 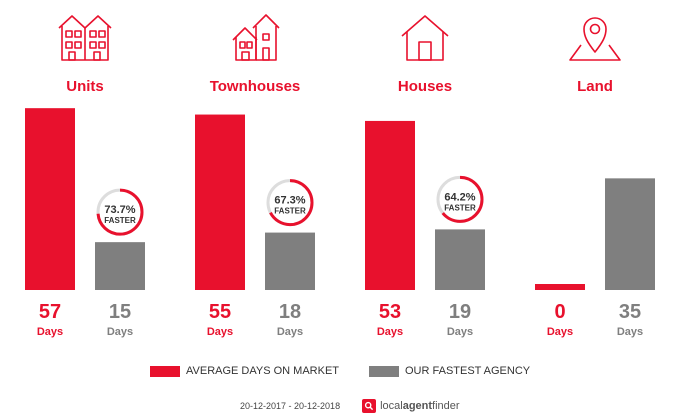 I want to click on townhouses-icon, so click(x=256, y=37).